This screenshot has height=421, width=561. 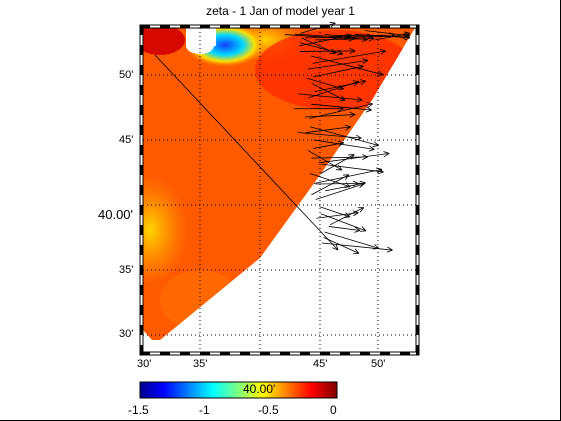 I want to click on lon-label-35: 35', so click(x=200, y=364).